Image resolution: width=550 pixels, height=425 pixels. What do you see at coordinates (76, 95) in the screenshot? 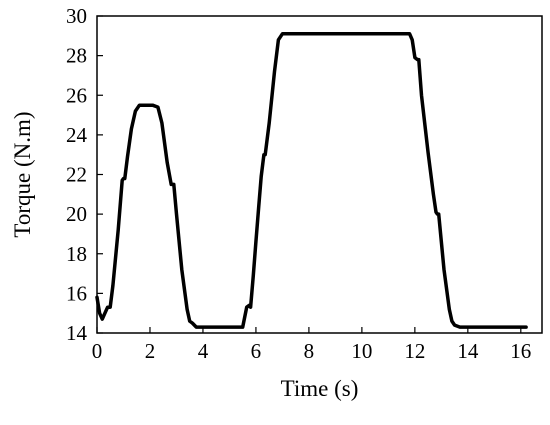
I see `y-tick-label: 26` at bounding box center [76, 95].